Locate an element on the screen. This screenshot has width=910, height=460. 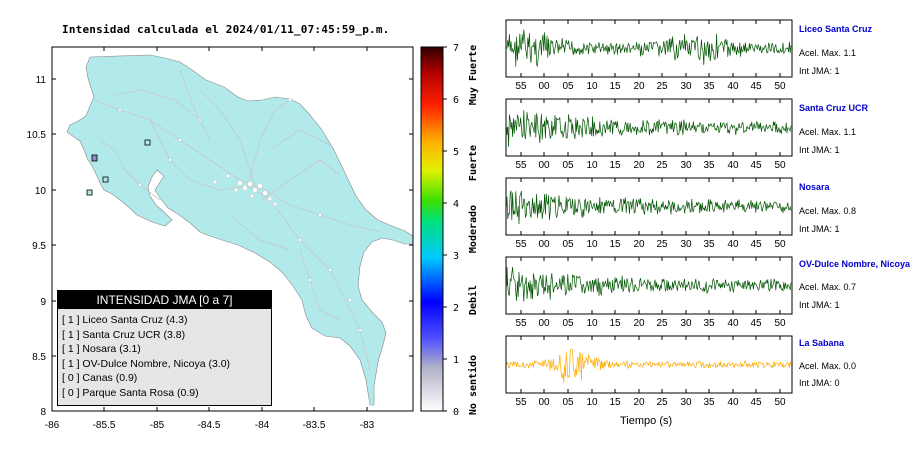
legend-row: [ 1 ] OV-Dulce Nombre, Nicoya (3.0) is located at coordinates (146, 363).